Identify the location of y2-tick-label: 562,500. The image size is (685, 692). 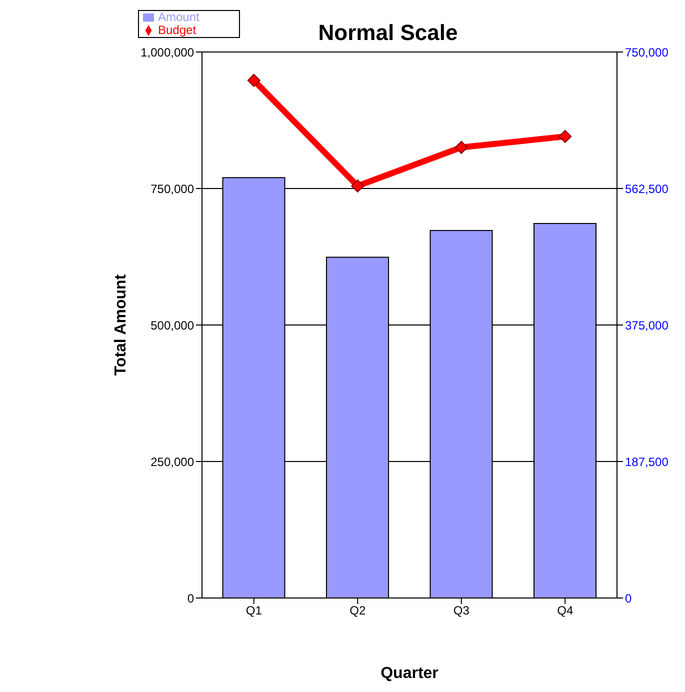
(647, 189).